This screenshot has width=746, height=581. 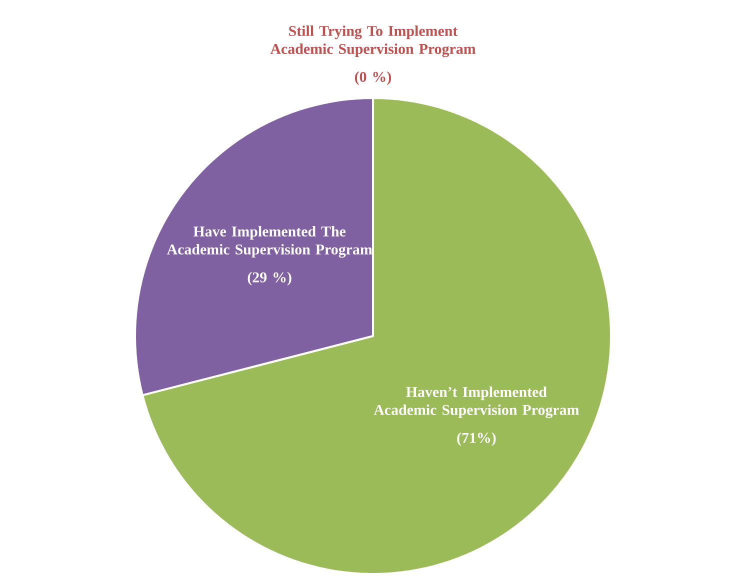 What do you see at coordinates (373, 78) in the screenshot?
I see `text: (0 %)` at bounding box center [373, 78].